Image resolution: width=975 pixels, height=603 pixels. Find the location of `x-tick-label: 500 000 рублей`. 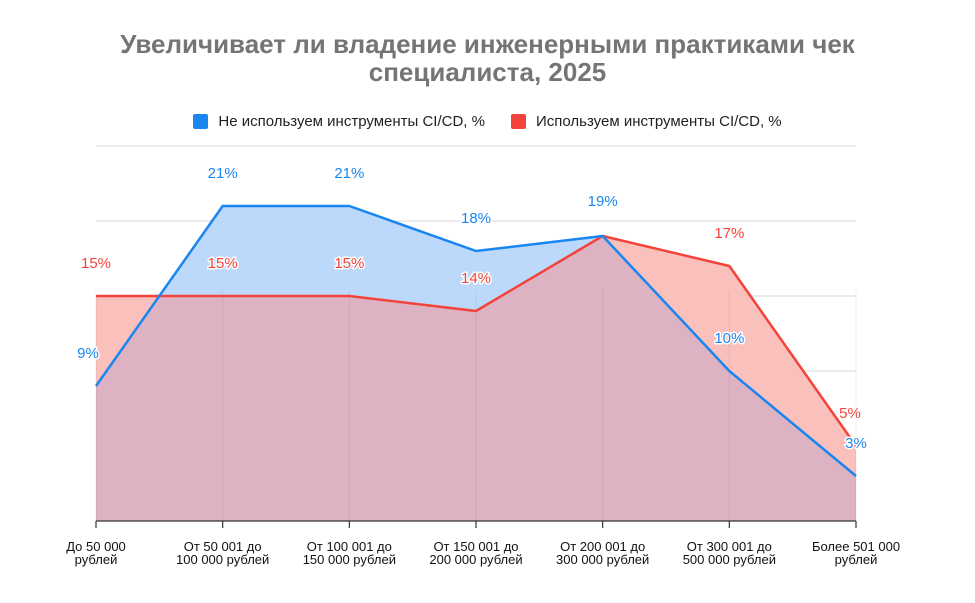

x-tick-label: 500 000 рублей is located at coordinates (729, 559).